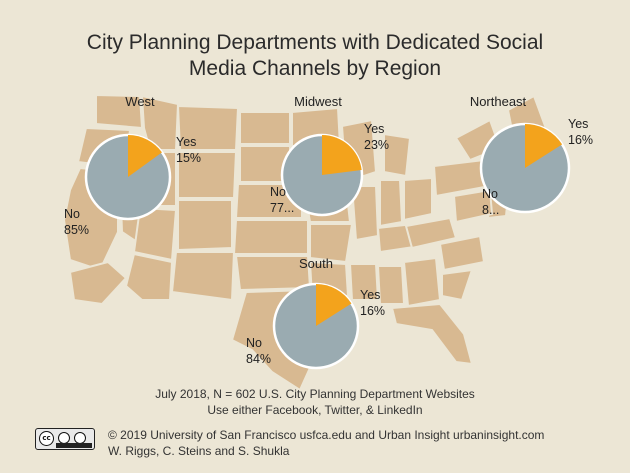 This screenshot has width=630, height=473. I want to click on no-label-midwest-line-1: No, so click(278, 192).